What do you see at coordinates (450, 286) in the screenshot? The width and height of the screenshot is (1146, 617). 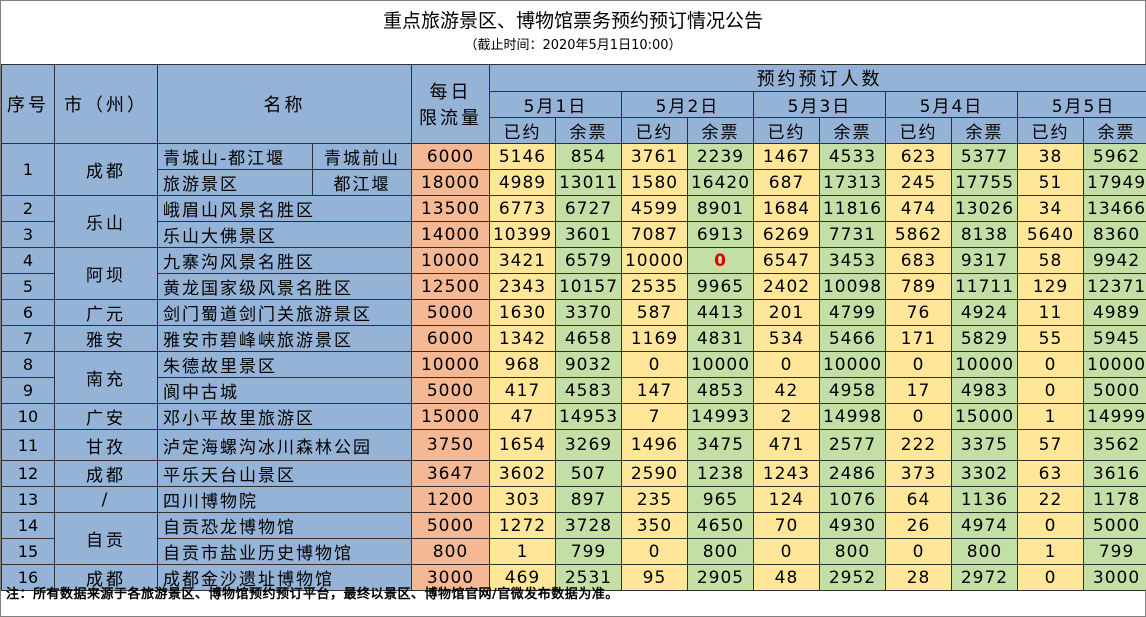 I see `row-daily-limit: 12500` at bounding box center [450, 286].